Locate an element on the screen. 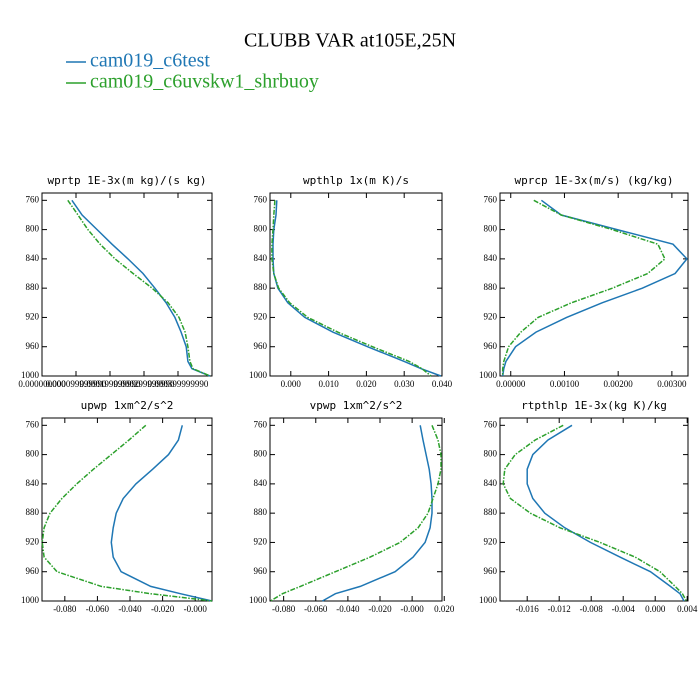  panel-title: rtpthlp 1E-3x(kg K)/kg is located at coordinates (594, 405).